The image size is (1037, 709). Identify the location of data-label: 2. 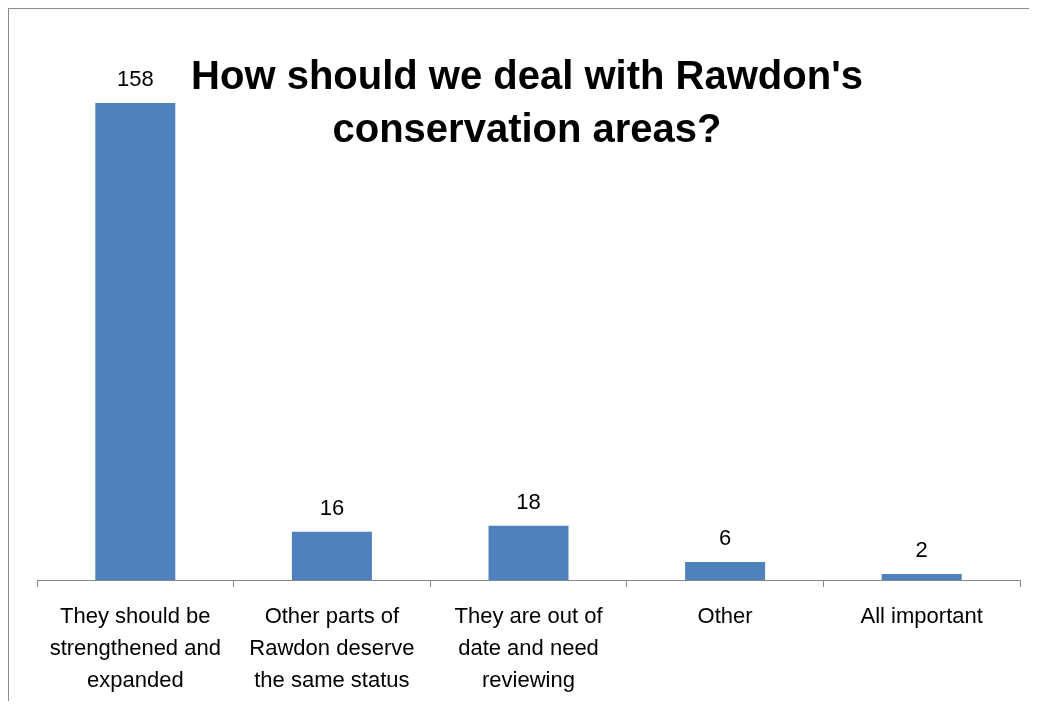
(921, 549).